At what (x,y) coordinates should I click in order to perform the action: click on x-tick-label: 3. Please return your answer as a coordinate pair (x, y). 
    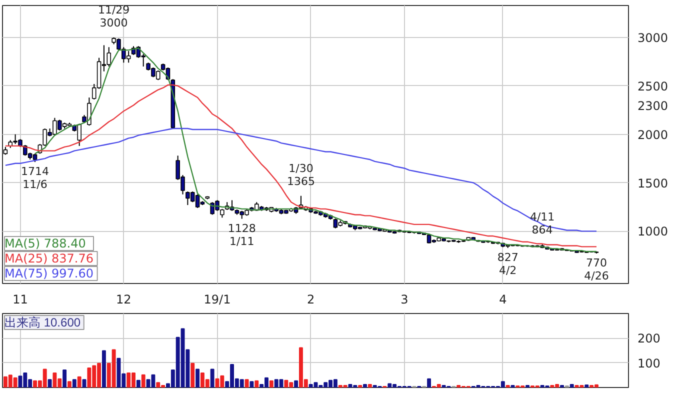
    Looking at the image, I should click on (404, 299).